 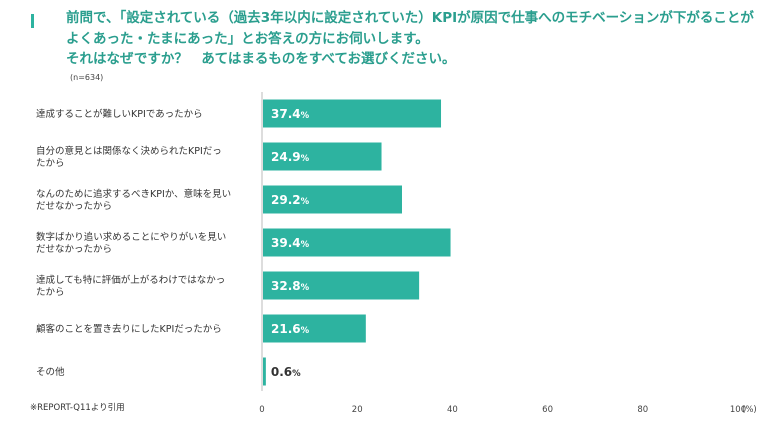 What do you see at coordinates (452, 410) in the screenshot?
I see `x-tick-label: 40` at bounding box center [452, 410].